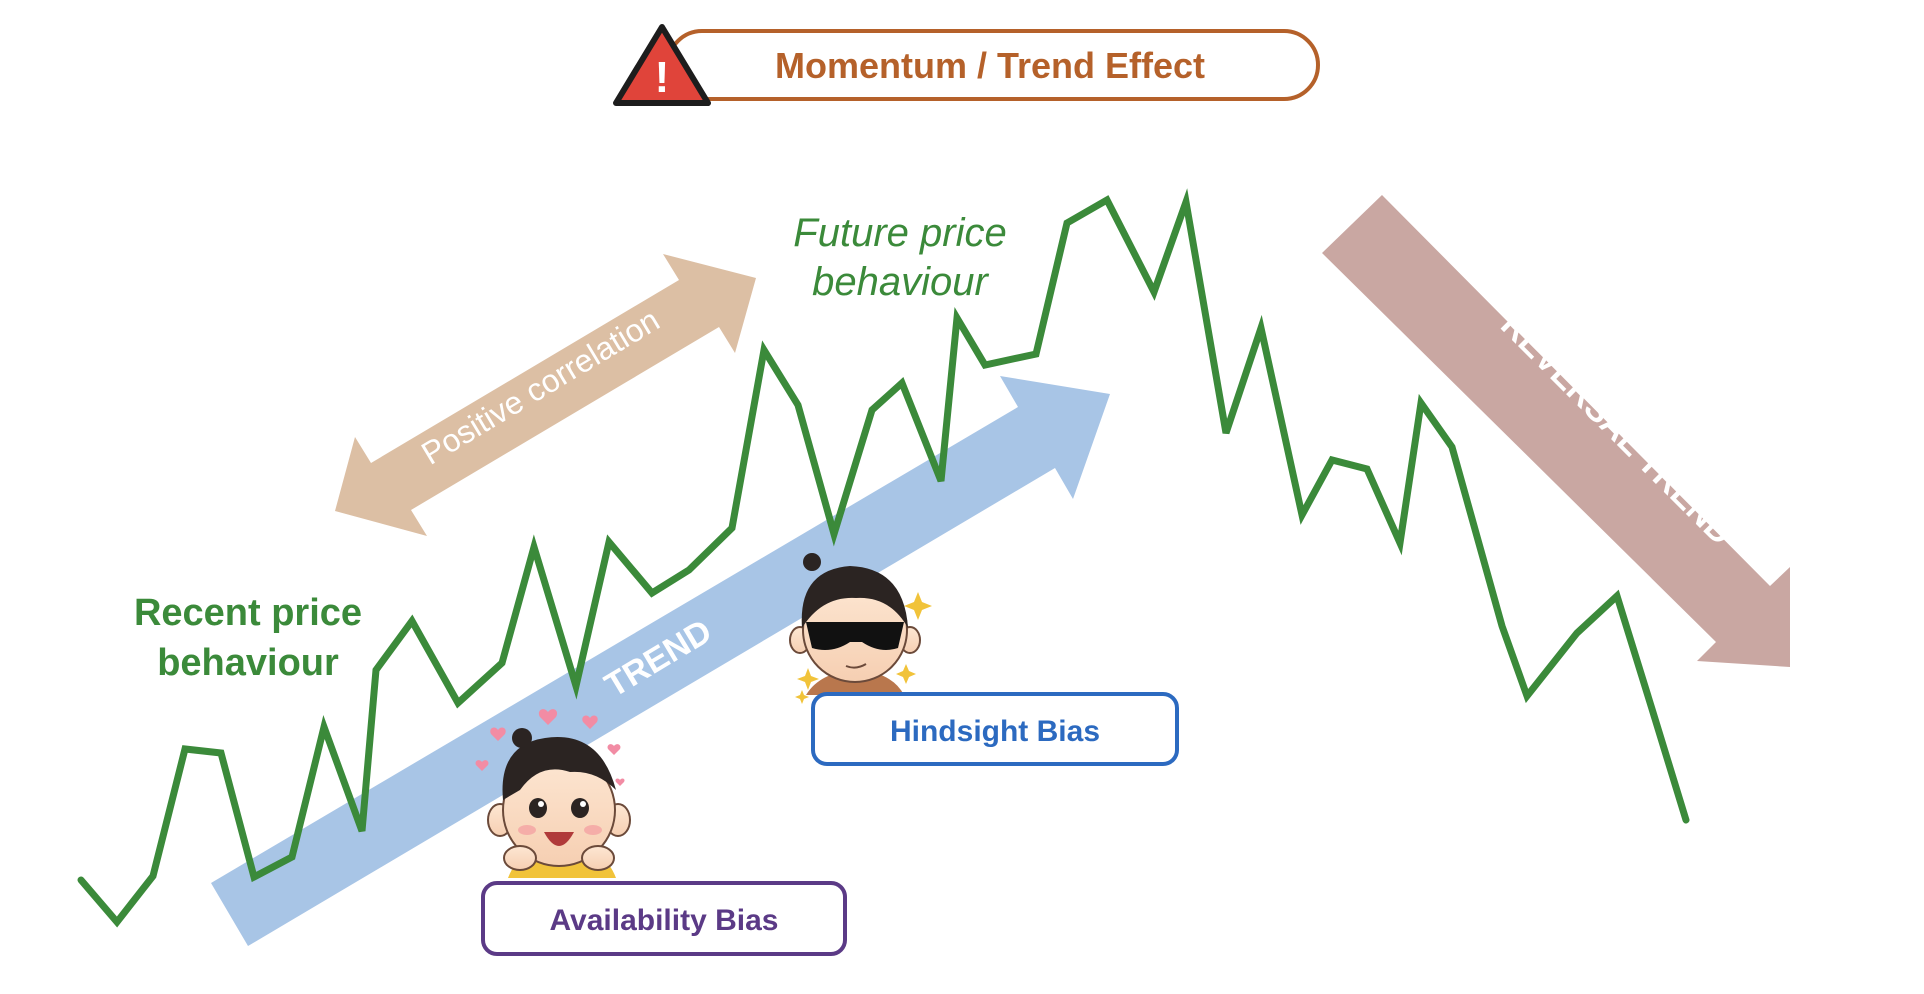  What do you see at coordinates (662, 77) in the screenshot?
I see `warning-exclamation: !` at bounding box center [662, 77].